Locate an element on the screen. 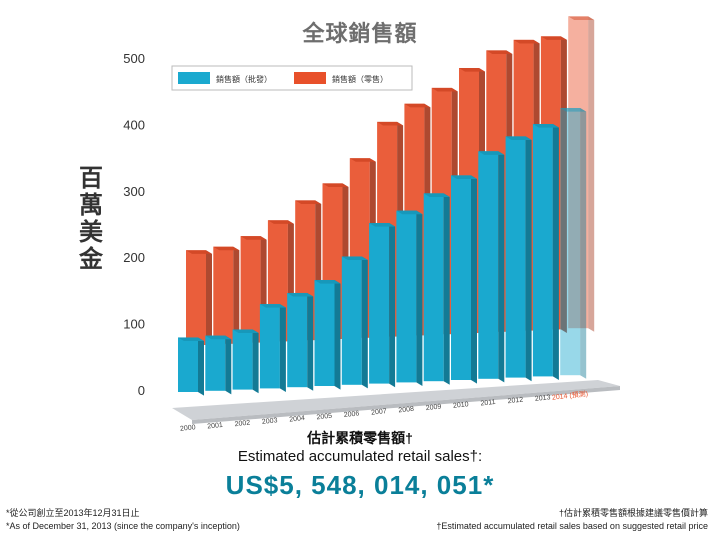 Image resolution: width=720 pixels, height=540 pixels. x-tick-2011: 2011 is located at coordinates (488, 403).